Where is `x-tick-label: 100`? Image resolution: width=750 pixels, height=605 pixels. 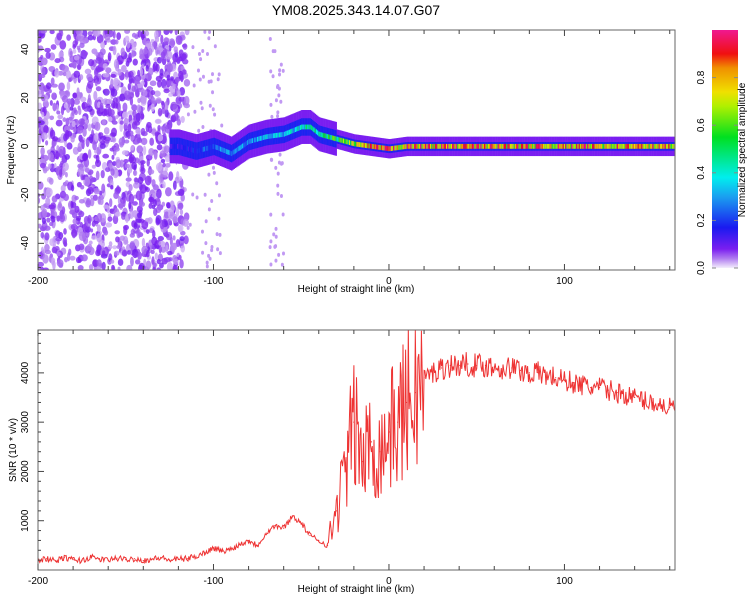 x-tick-label: 100 is located at coordinates (564, 281).